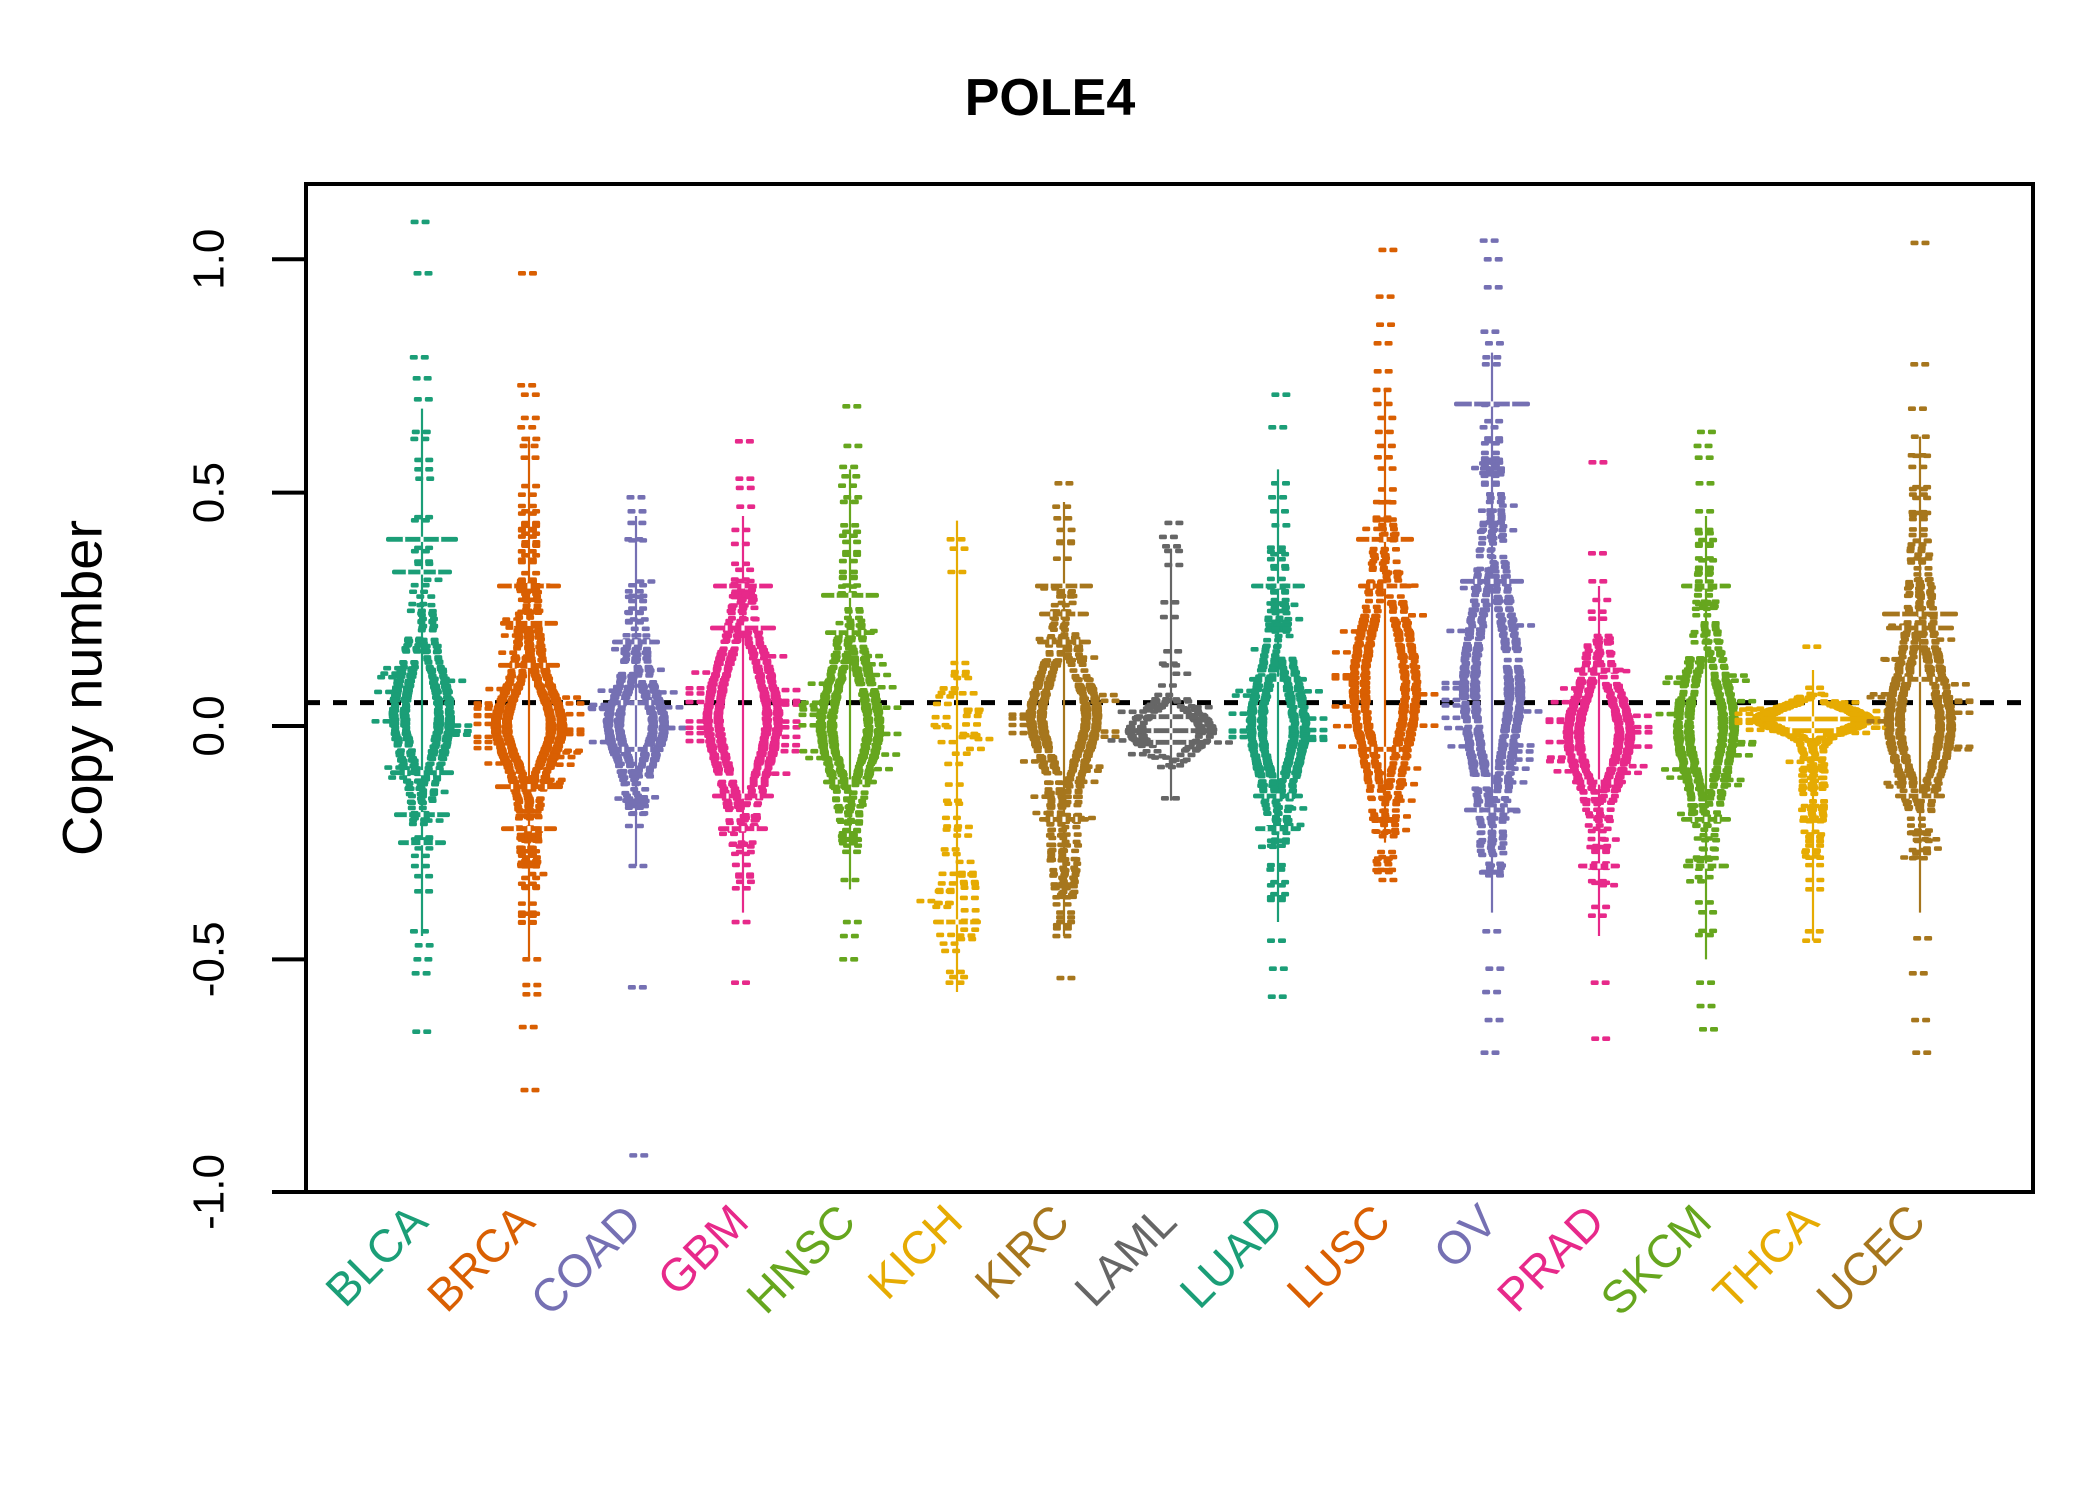 This screenshot has width=2100, height=1500. I want to click on violin-PRAD, so click(1599, 750).